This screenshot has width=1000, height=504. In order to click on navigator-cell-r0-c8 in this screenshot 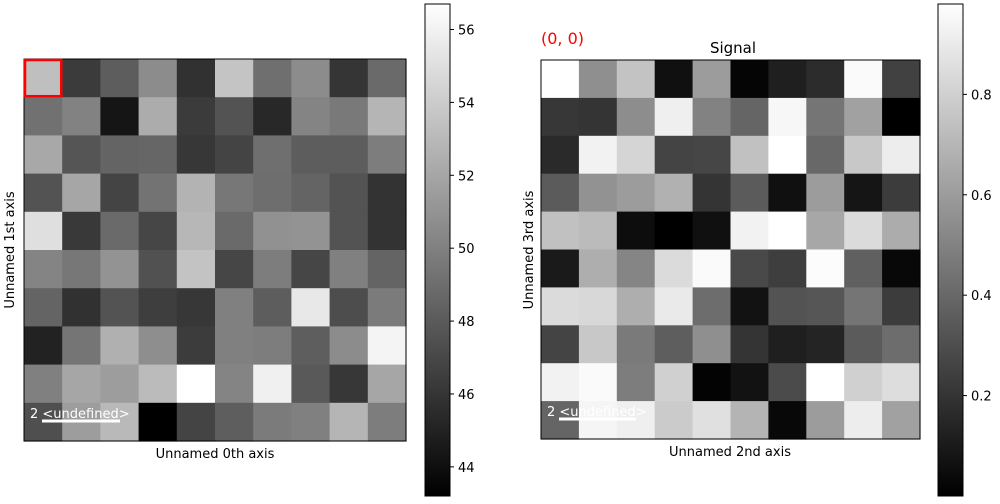, I will do `click(349, 78)`.